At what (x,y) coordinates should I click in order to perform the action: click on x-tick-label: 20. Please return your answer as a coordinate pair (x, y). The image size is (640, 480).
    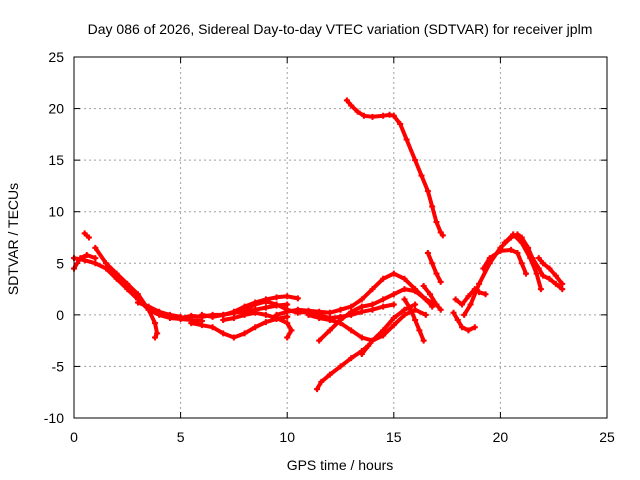
    Looking at the image, I should click on (501, 437).